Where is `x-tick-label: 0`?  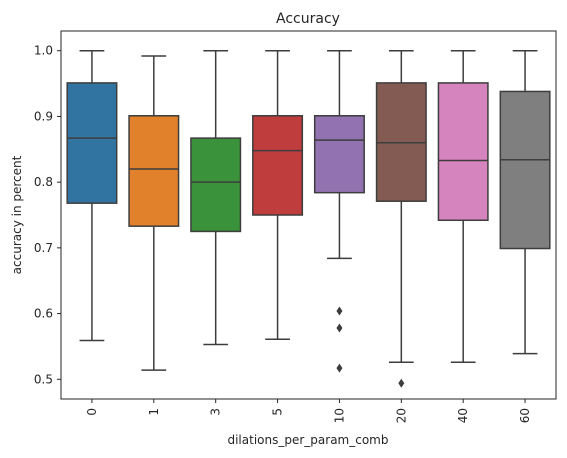 x-tick-label: 0 is located at coordinates (92, 412).